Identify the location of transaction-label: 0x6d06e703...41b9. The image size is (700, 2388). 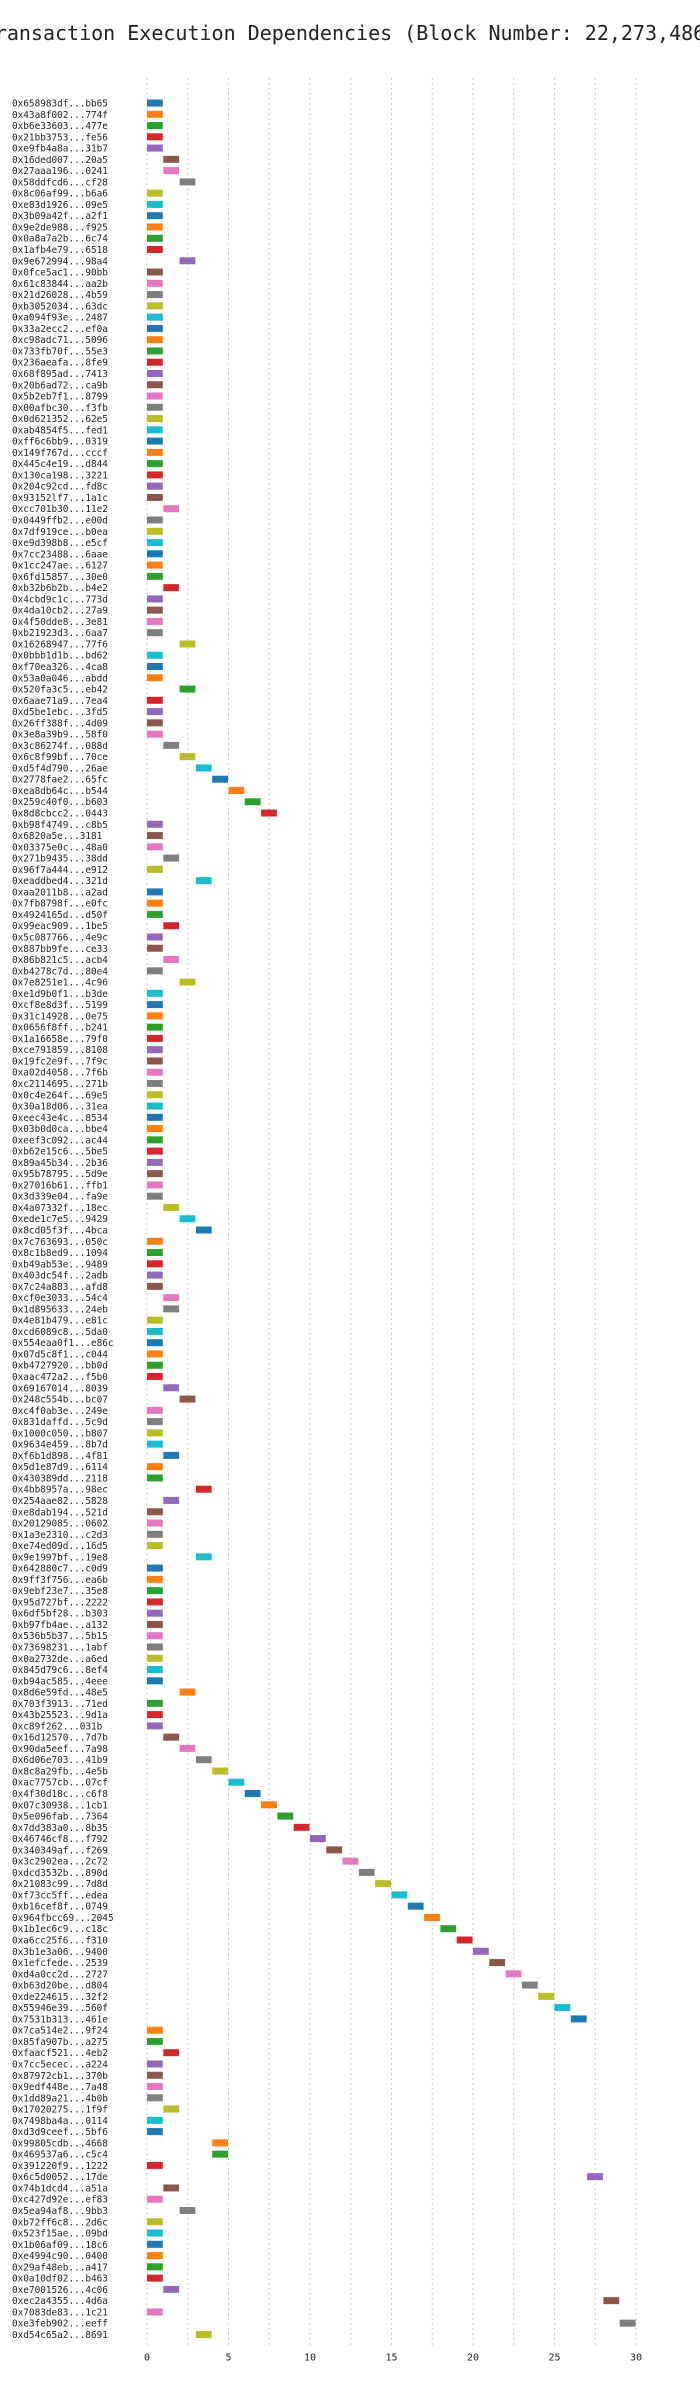
(60, 1760).